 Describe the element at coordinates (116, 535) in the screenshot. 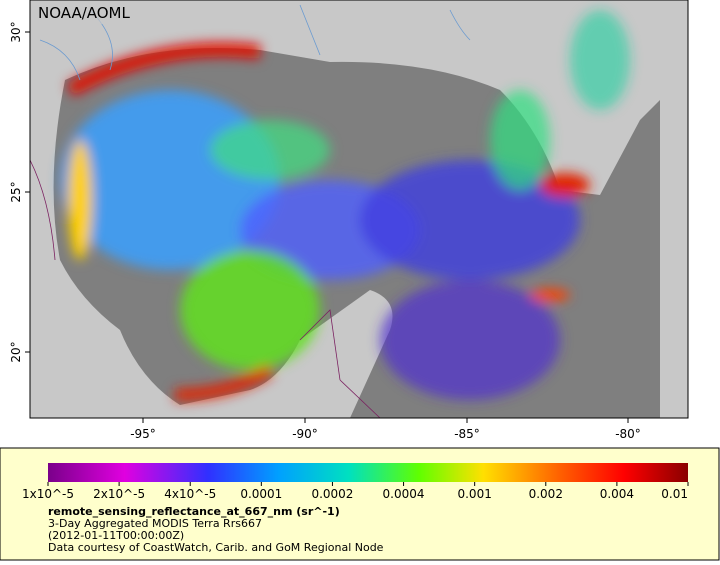

I see `legend-line: (2012-01-11T00:00:00Z)` at that location.